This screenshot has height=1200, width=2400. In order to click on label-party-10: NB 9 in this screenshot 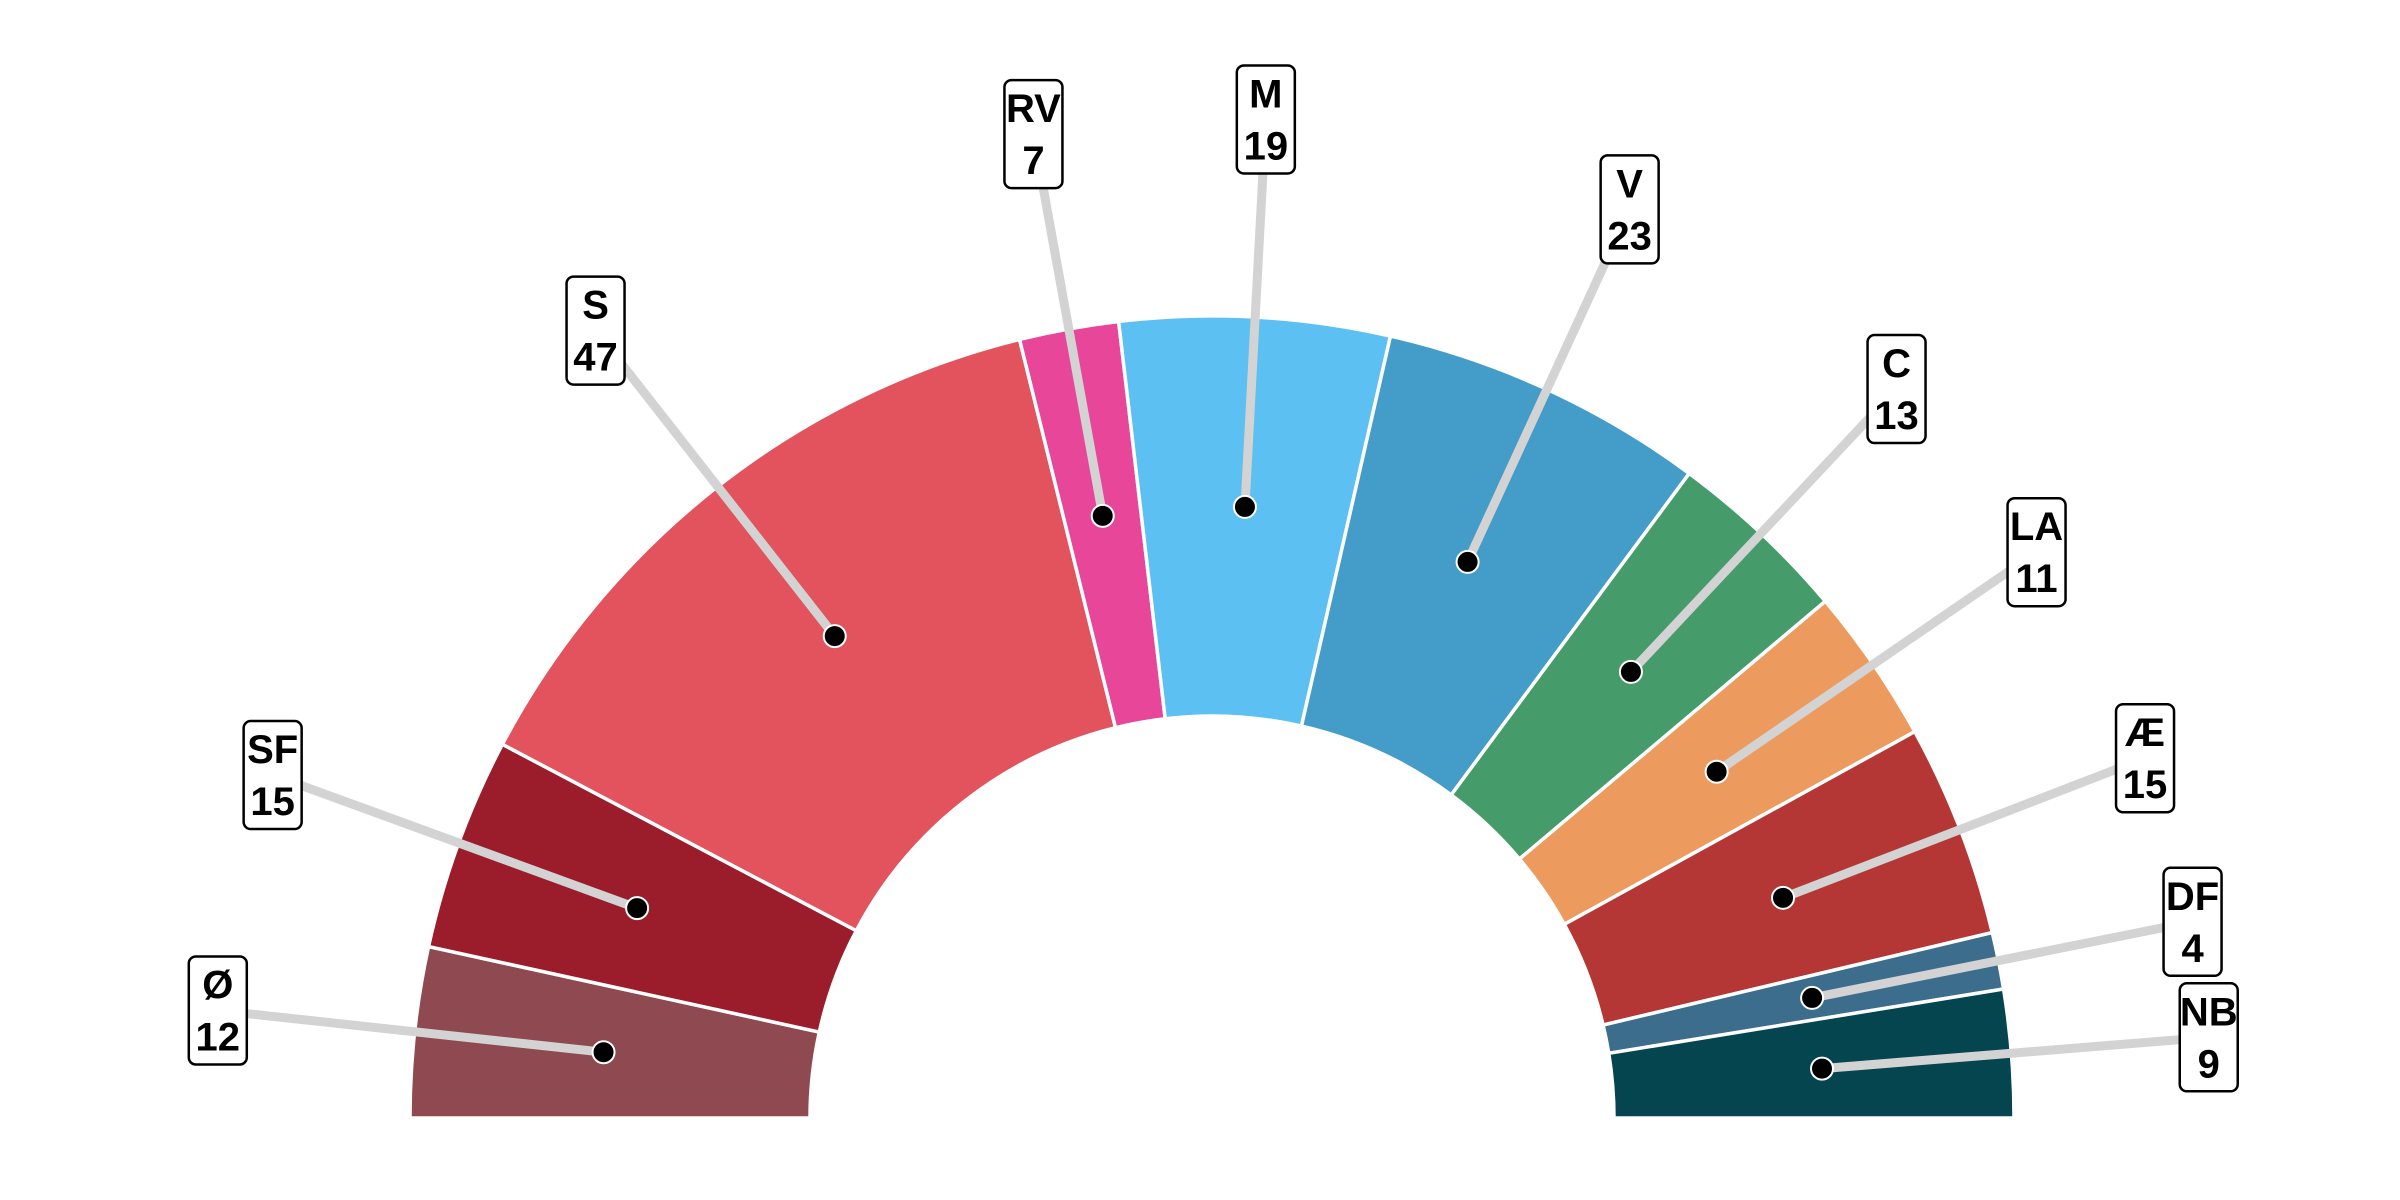, I will do `click(2024, 1037)`.